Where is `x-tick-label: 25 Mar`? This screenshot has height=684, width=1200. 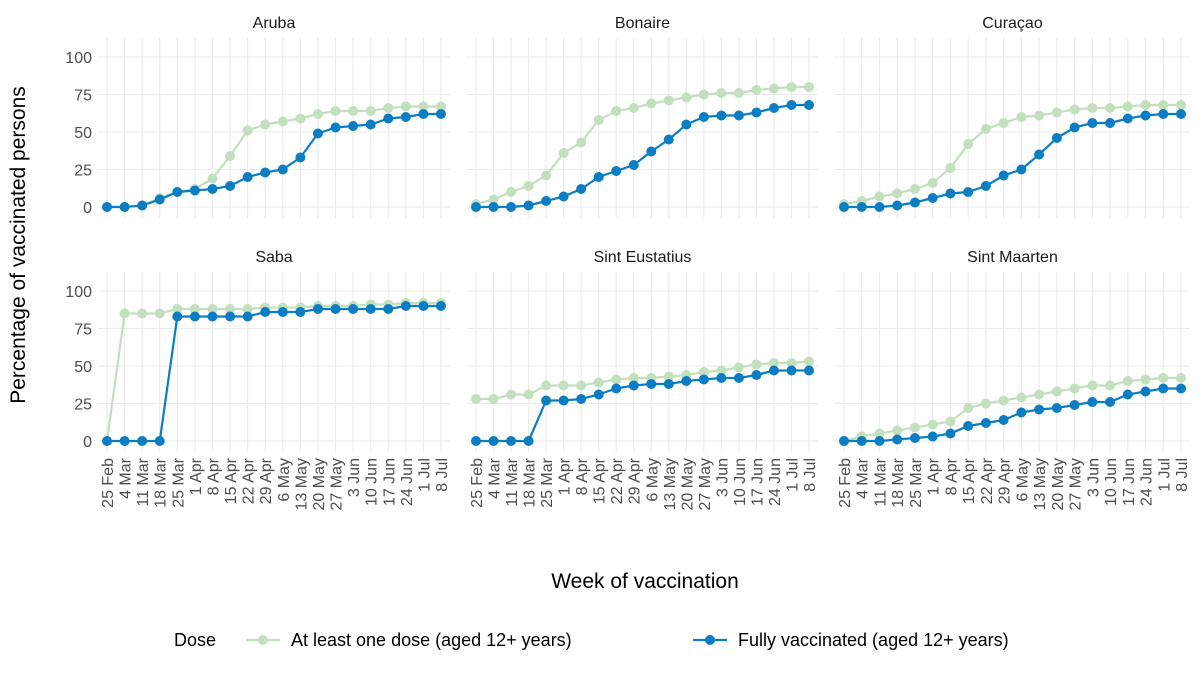 x-tick-label: 25 Mar is located at coordinates (916, 482).